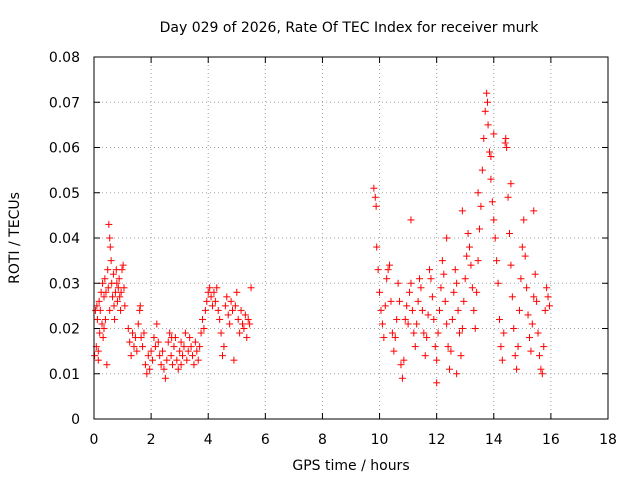 The width and height of the screenshot is (640, 480). Describe the element at coordinates (151, 440) in the screenshot. I see `x-tick-label: 2` at that location.